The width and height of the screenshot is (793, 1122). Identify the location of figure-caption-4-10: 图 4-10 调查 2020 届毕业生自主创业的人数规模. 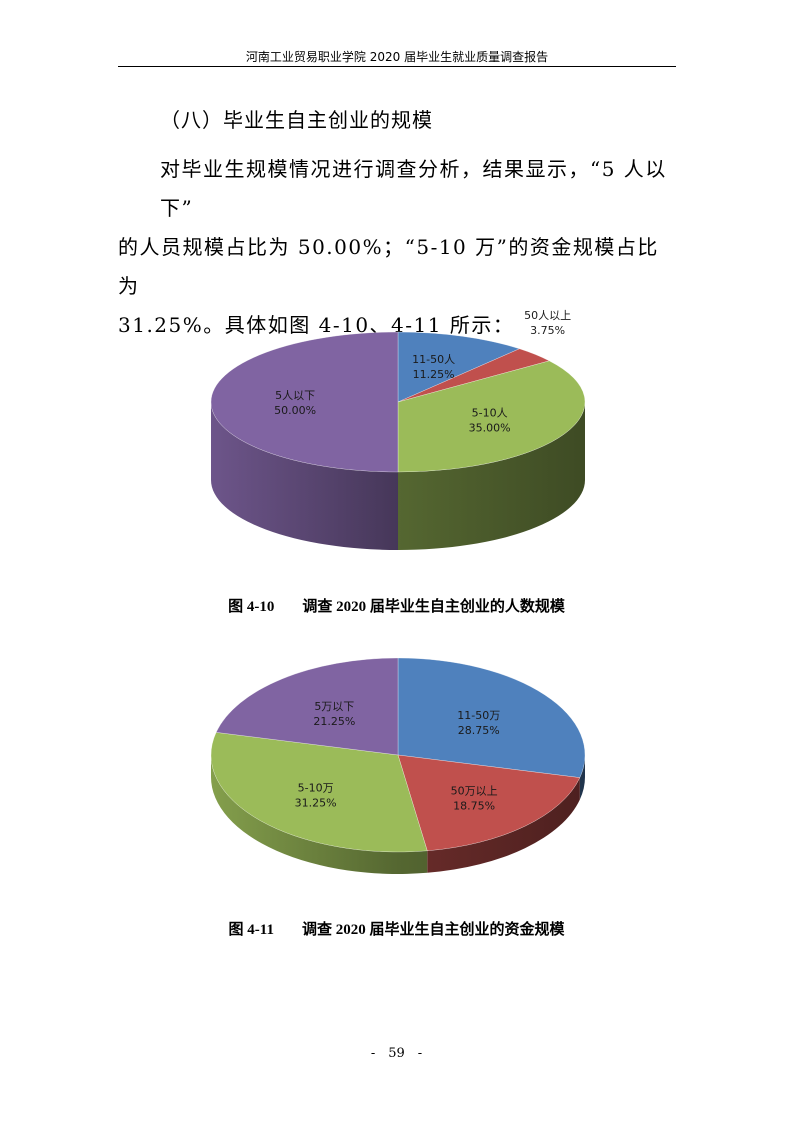
(396, 605).